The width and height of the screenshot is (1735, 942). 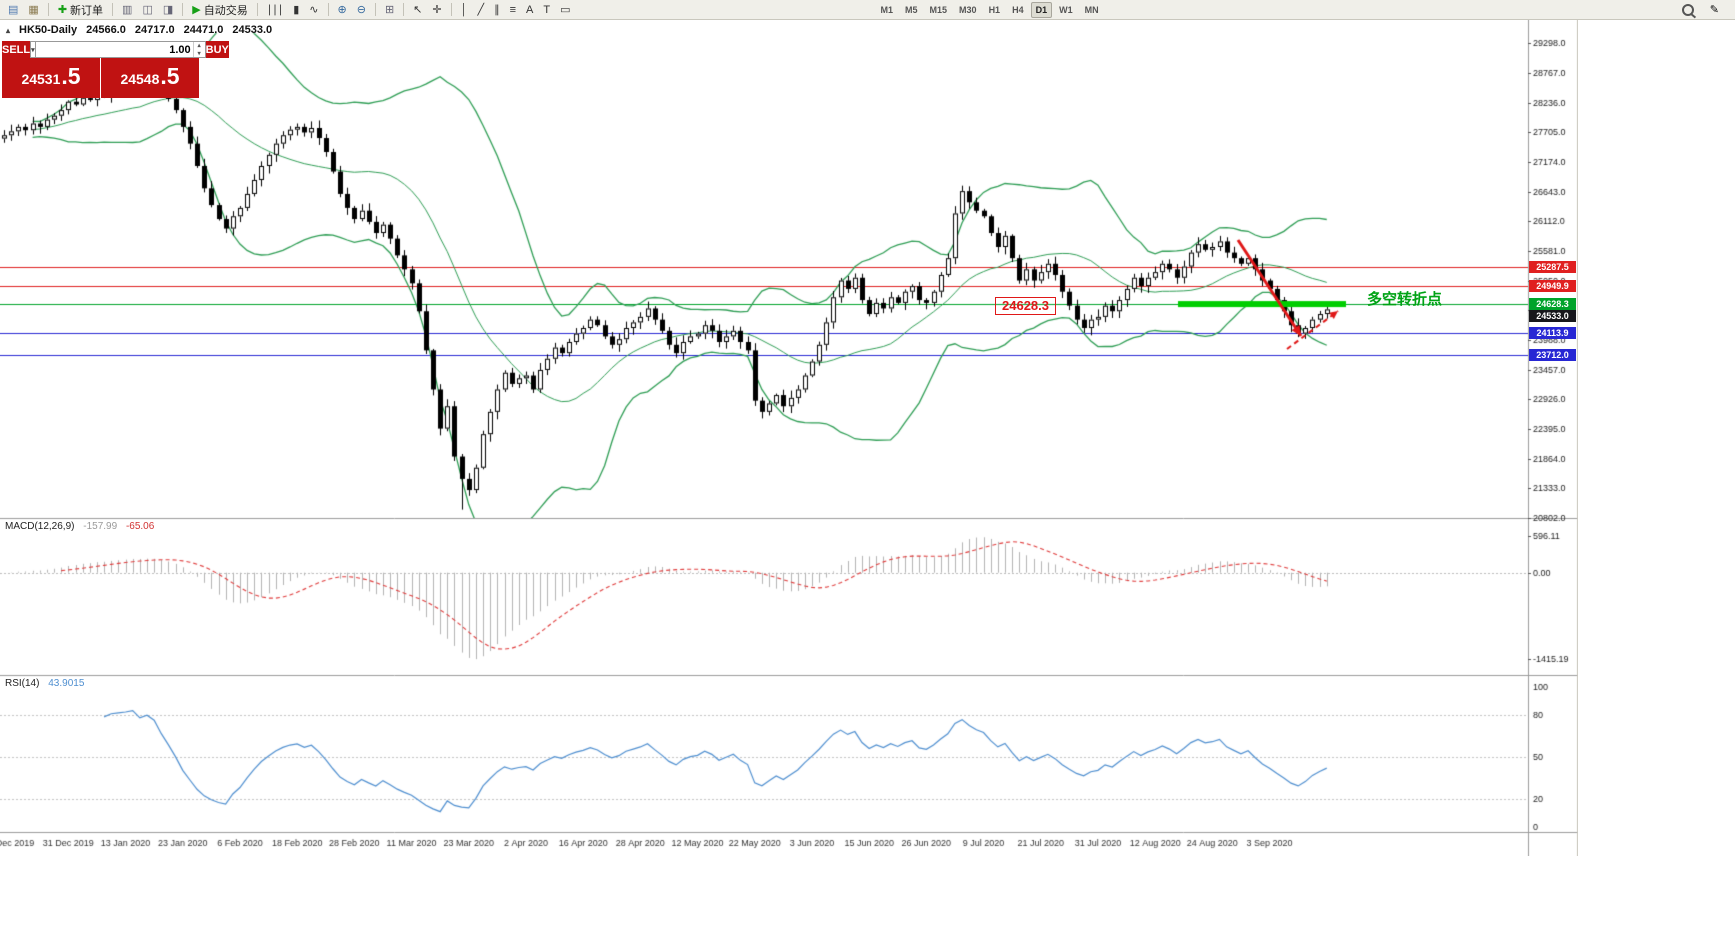 What do you see at coordinates (100, 526) in the screenshot?
I see `macd-main-value: -157.99` at bounding box center [100, 526].